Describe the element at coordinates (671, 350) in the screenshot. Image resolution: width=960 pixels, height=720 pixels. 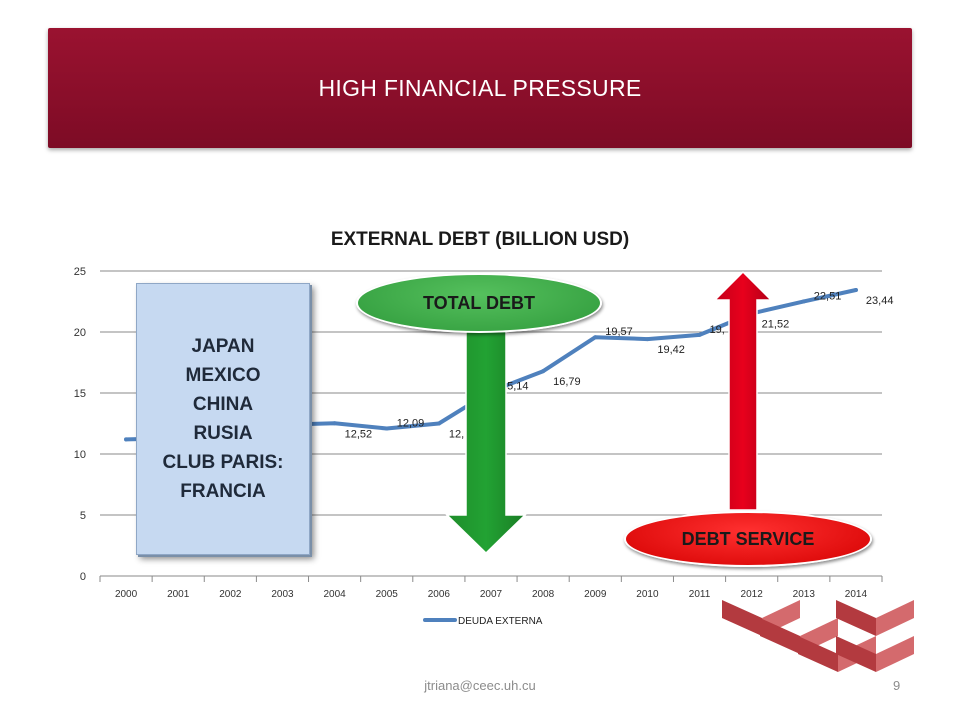
I see `data-label: 19,42` at that location.